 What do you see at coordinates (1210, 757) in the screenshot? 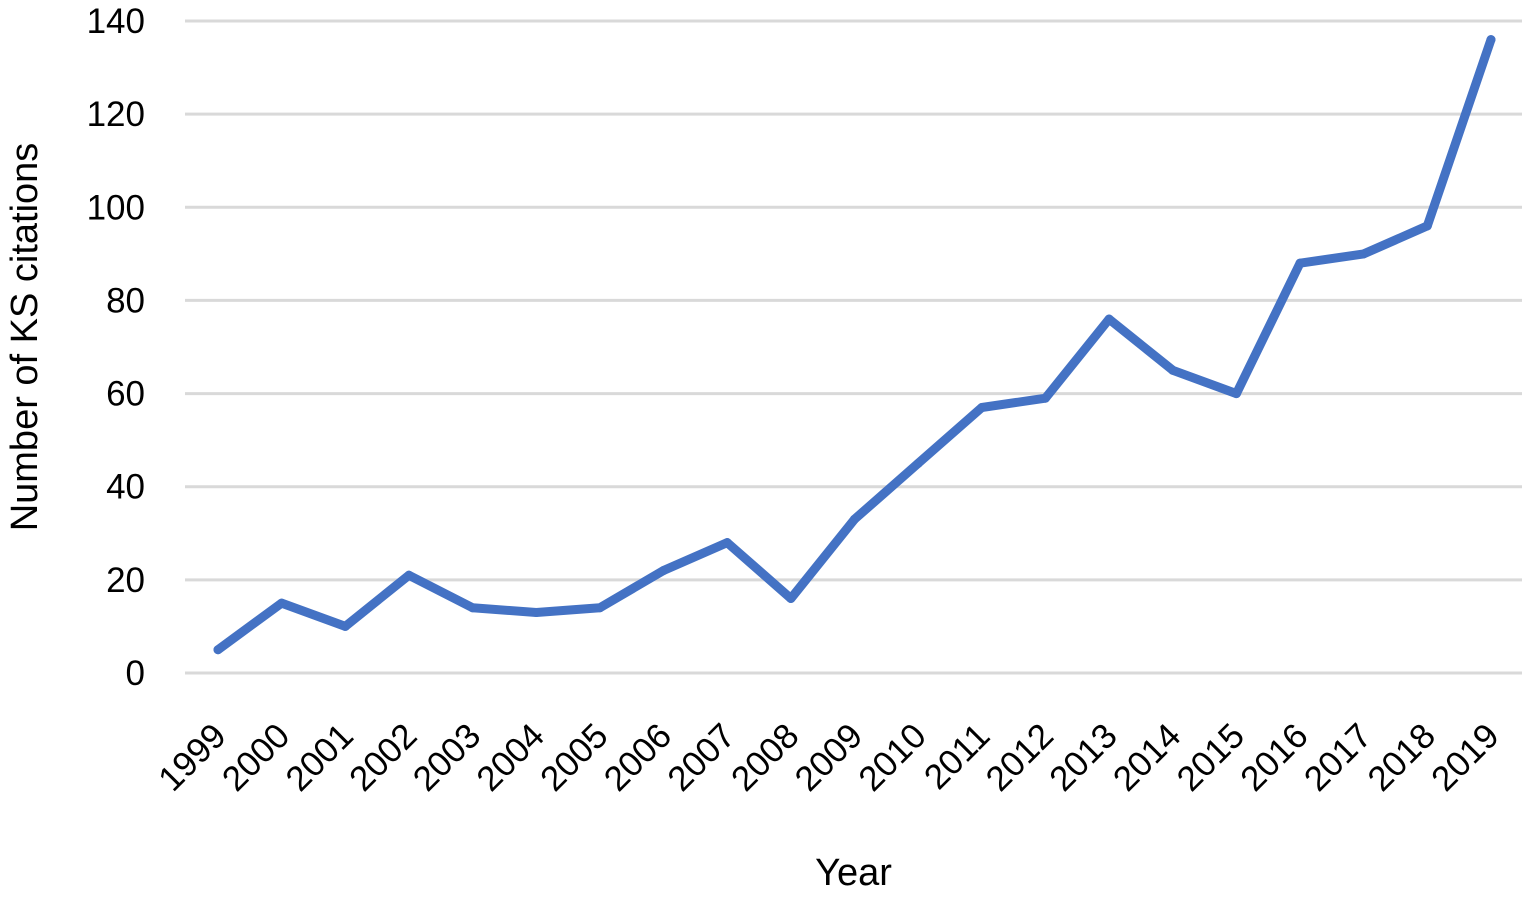
I see `x-tick-label: 2015` at bounding box center [1210, 757].